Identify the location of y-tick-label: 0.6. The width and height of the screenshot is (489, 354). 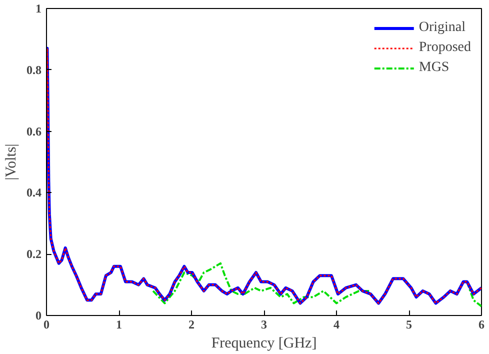
(34, 131).